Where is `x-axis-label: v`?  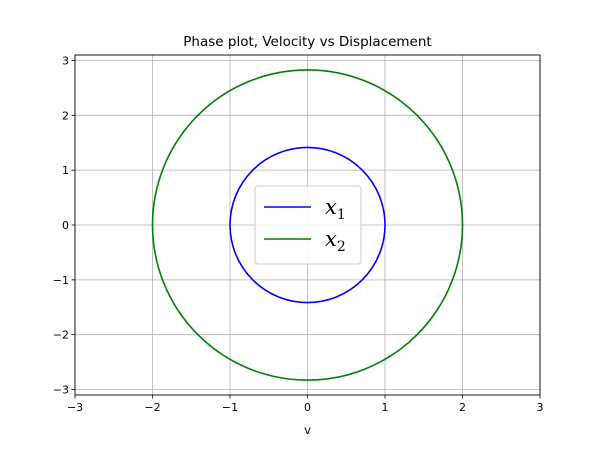 x-axis-label: v is located at coordinates (307, 430).